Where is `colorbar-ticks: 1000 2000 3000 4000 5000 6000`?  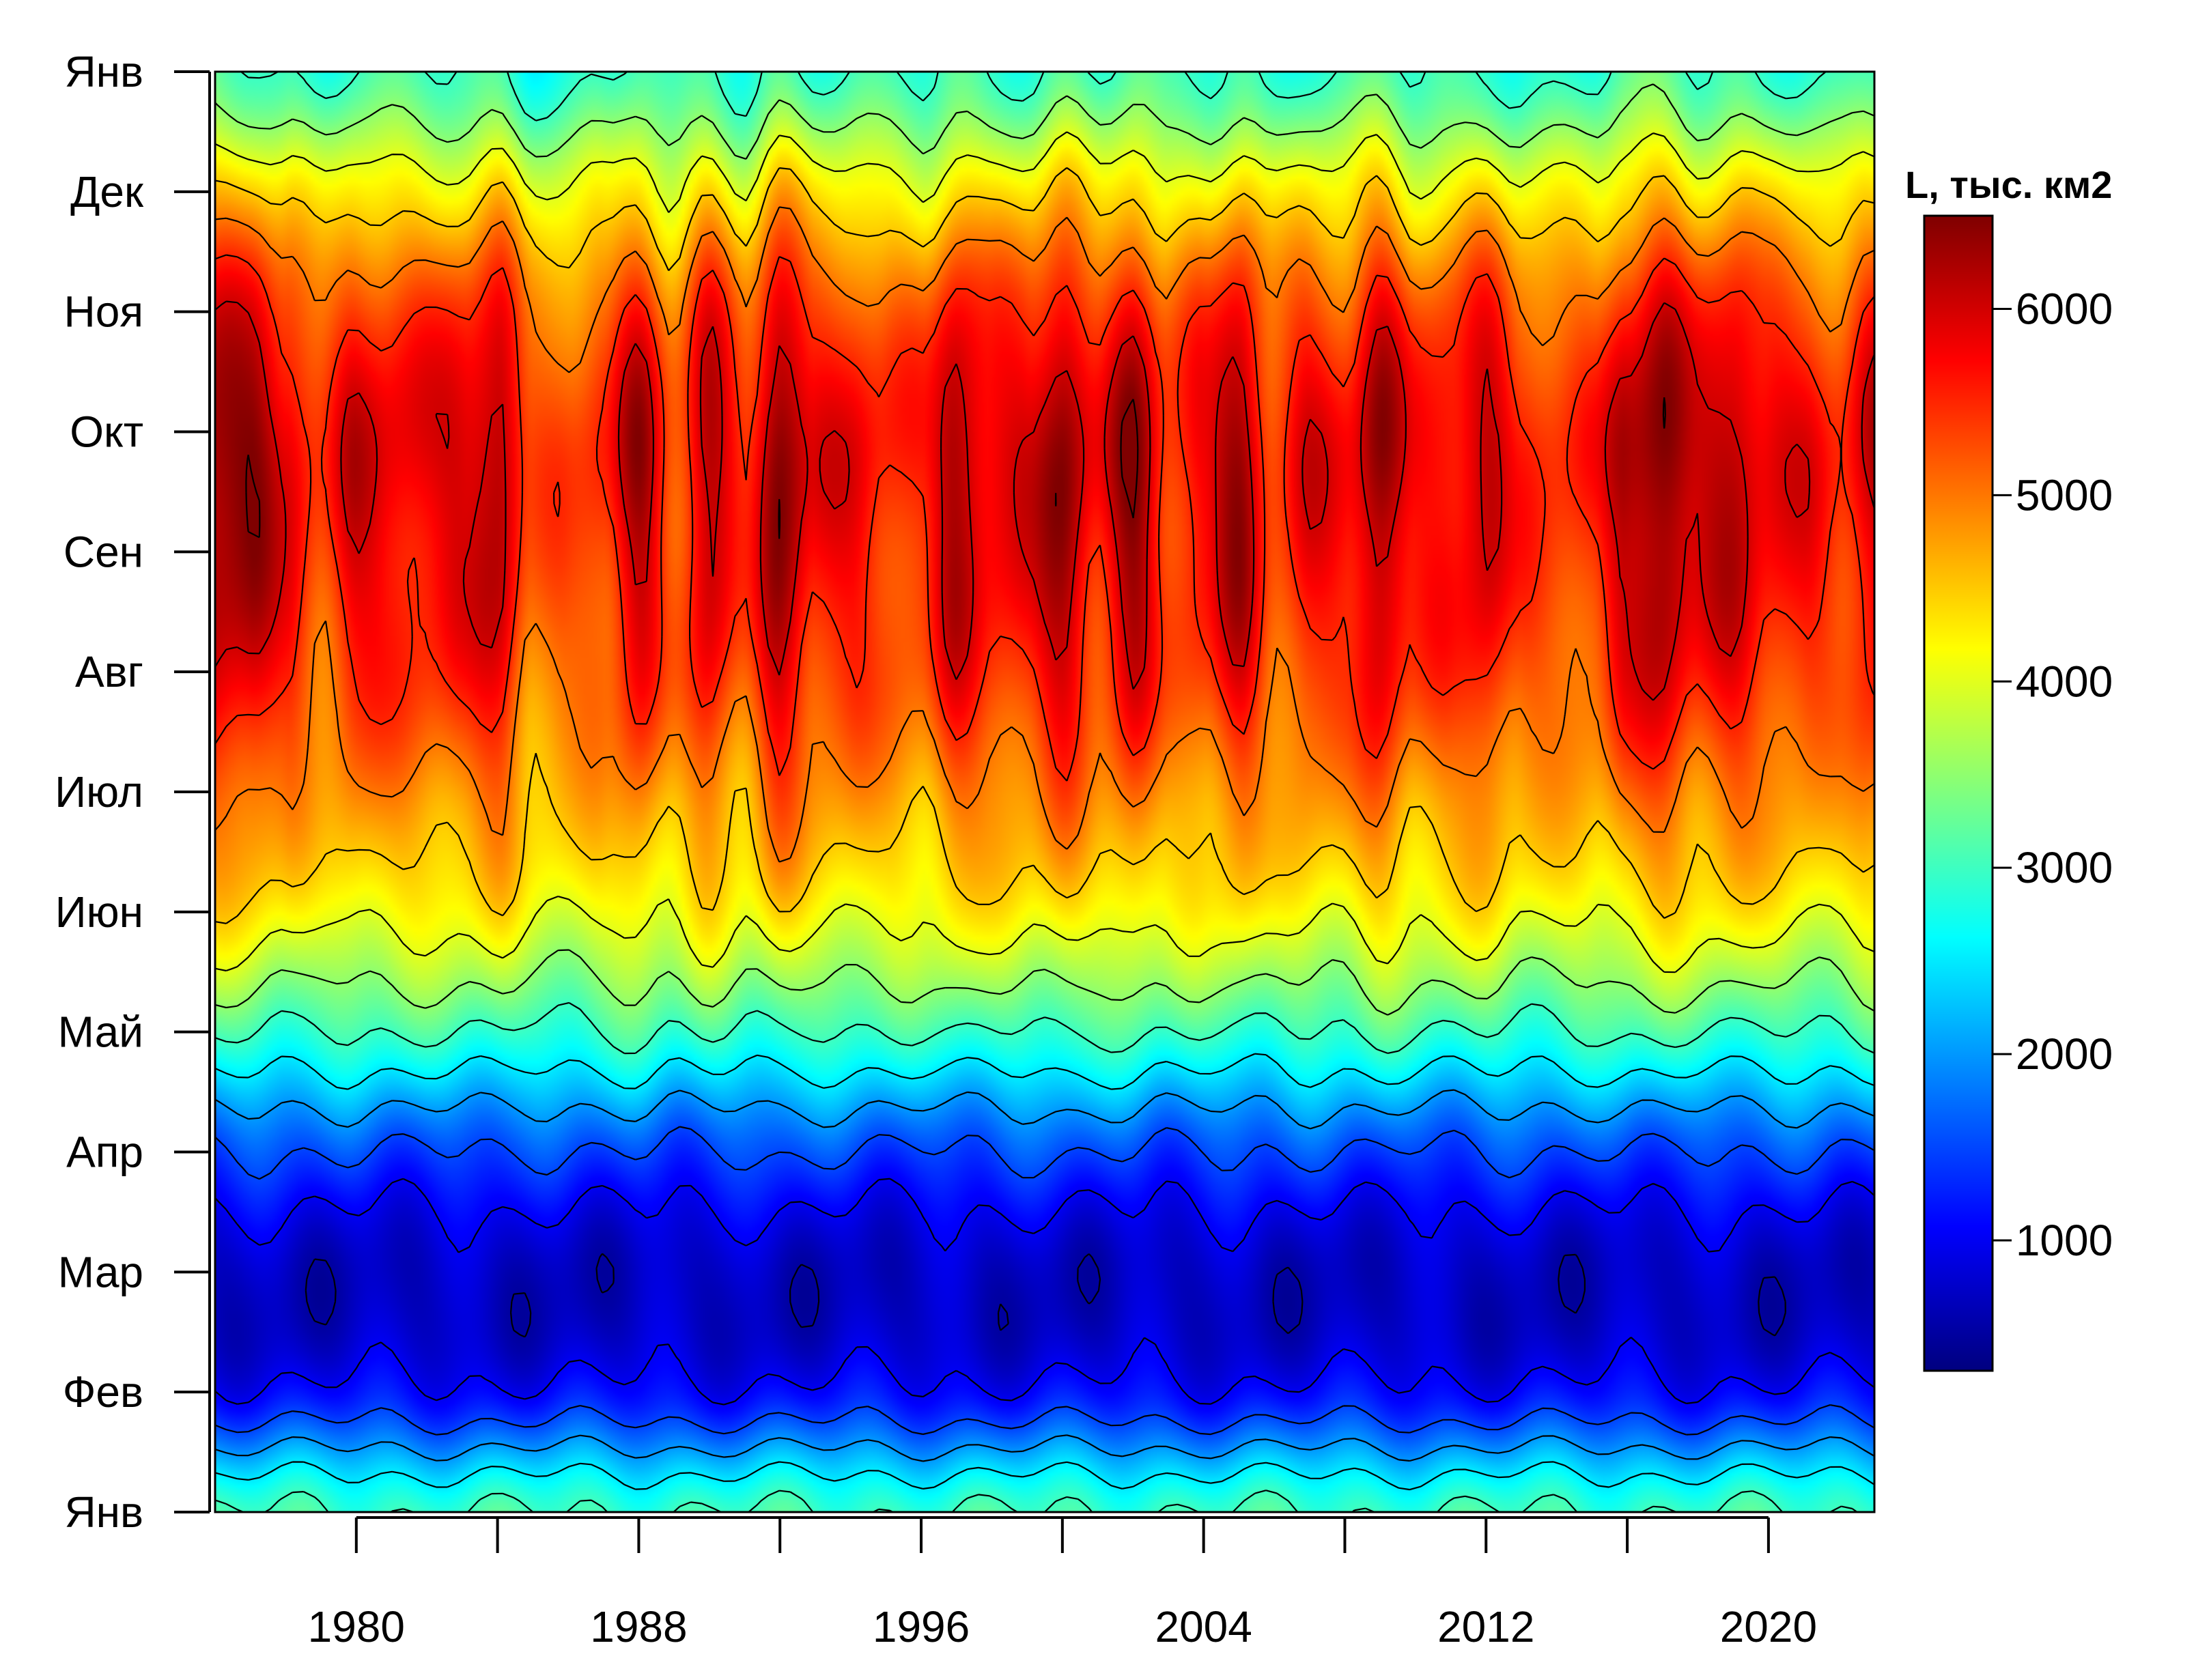
colorbar-ticks: 1000 2000 3000 4000 5000 6000 is located at coordinates (2053, 774).